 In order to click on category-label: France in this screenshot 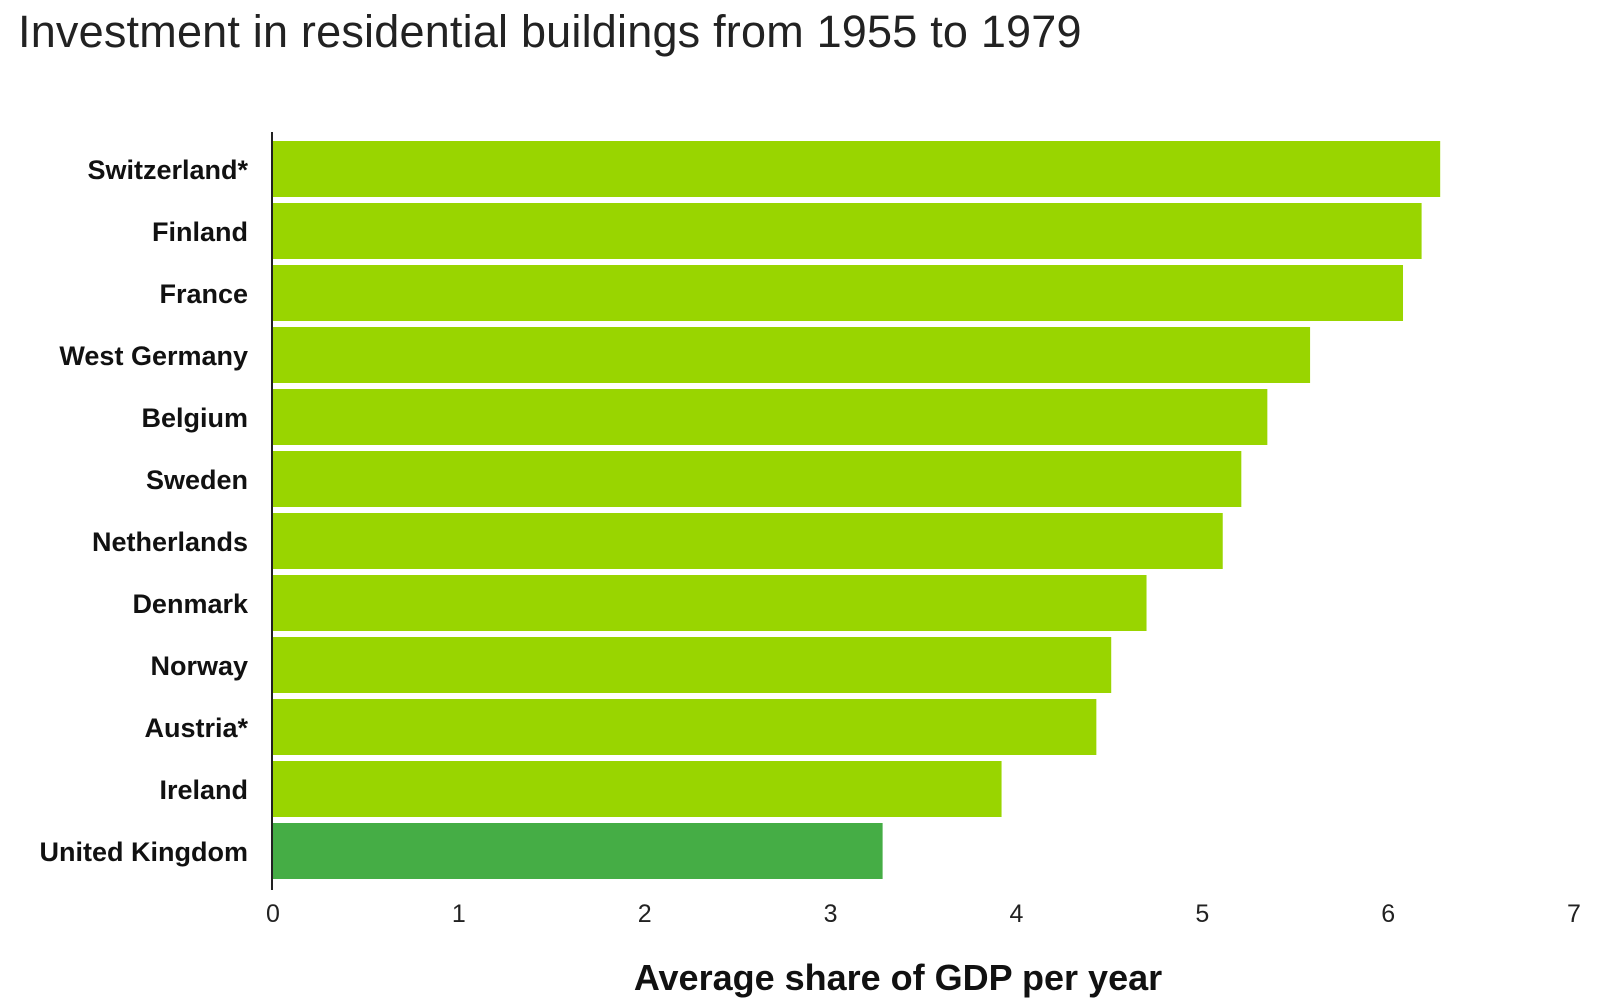, I will do `click(203, 294)`.